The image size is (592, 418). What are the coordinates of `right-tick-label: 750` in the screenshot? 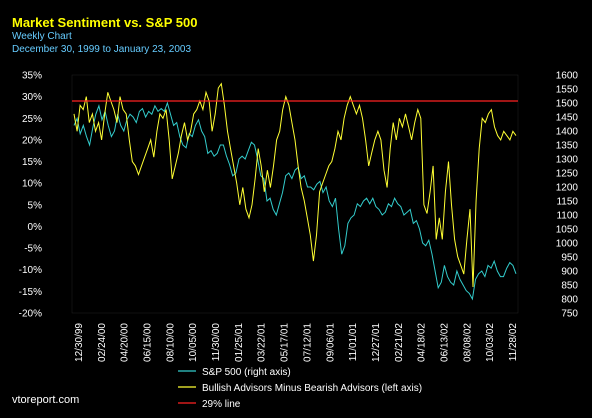 It's located at (569, 314).